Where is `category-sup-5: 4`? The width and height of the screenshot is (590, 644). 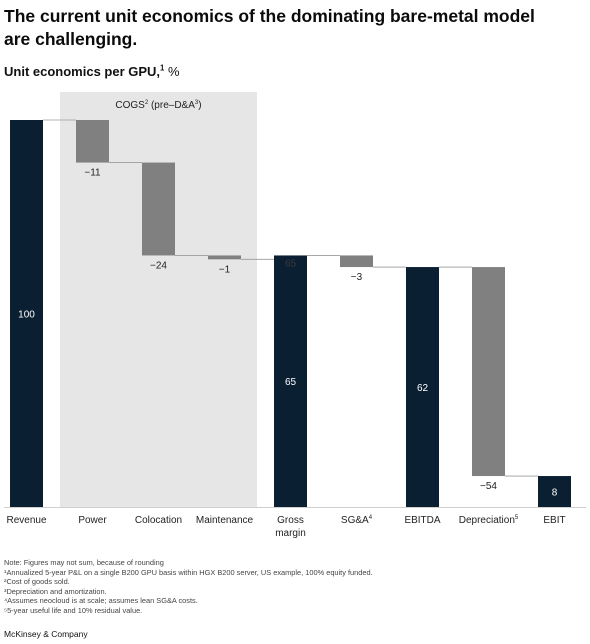 category-sup-5: 4 is located at coordinates (371, 518).